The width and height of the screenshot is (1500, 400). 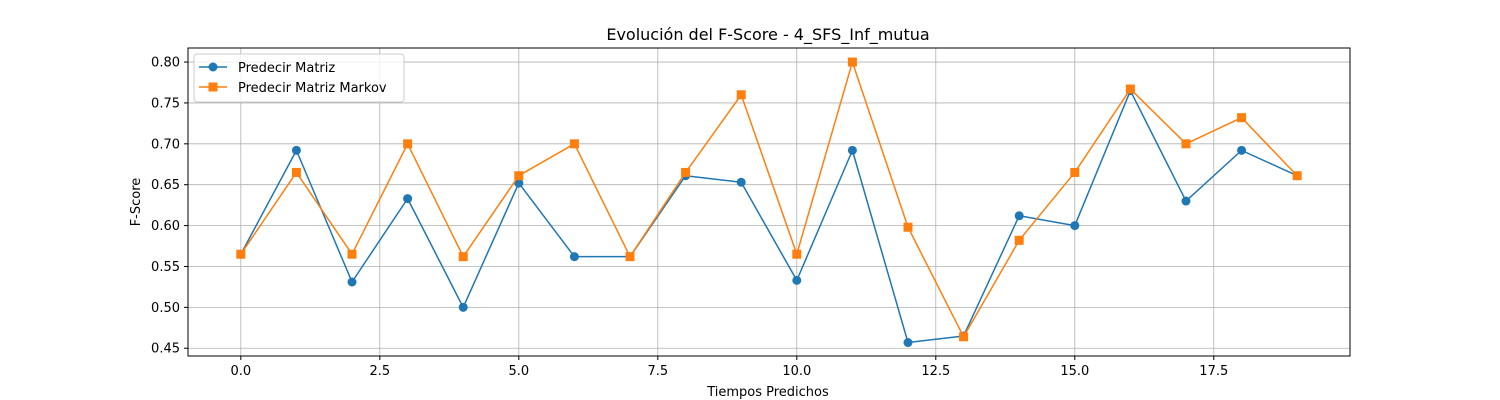 I want to click on y-tick-label: 0.65, so click(x=165, y=185).